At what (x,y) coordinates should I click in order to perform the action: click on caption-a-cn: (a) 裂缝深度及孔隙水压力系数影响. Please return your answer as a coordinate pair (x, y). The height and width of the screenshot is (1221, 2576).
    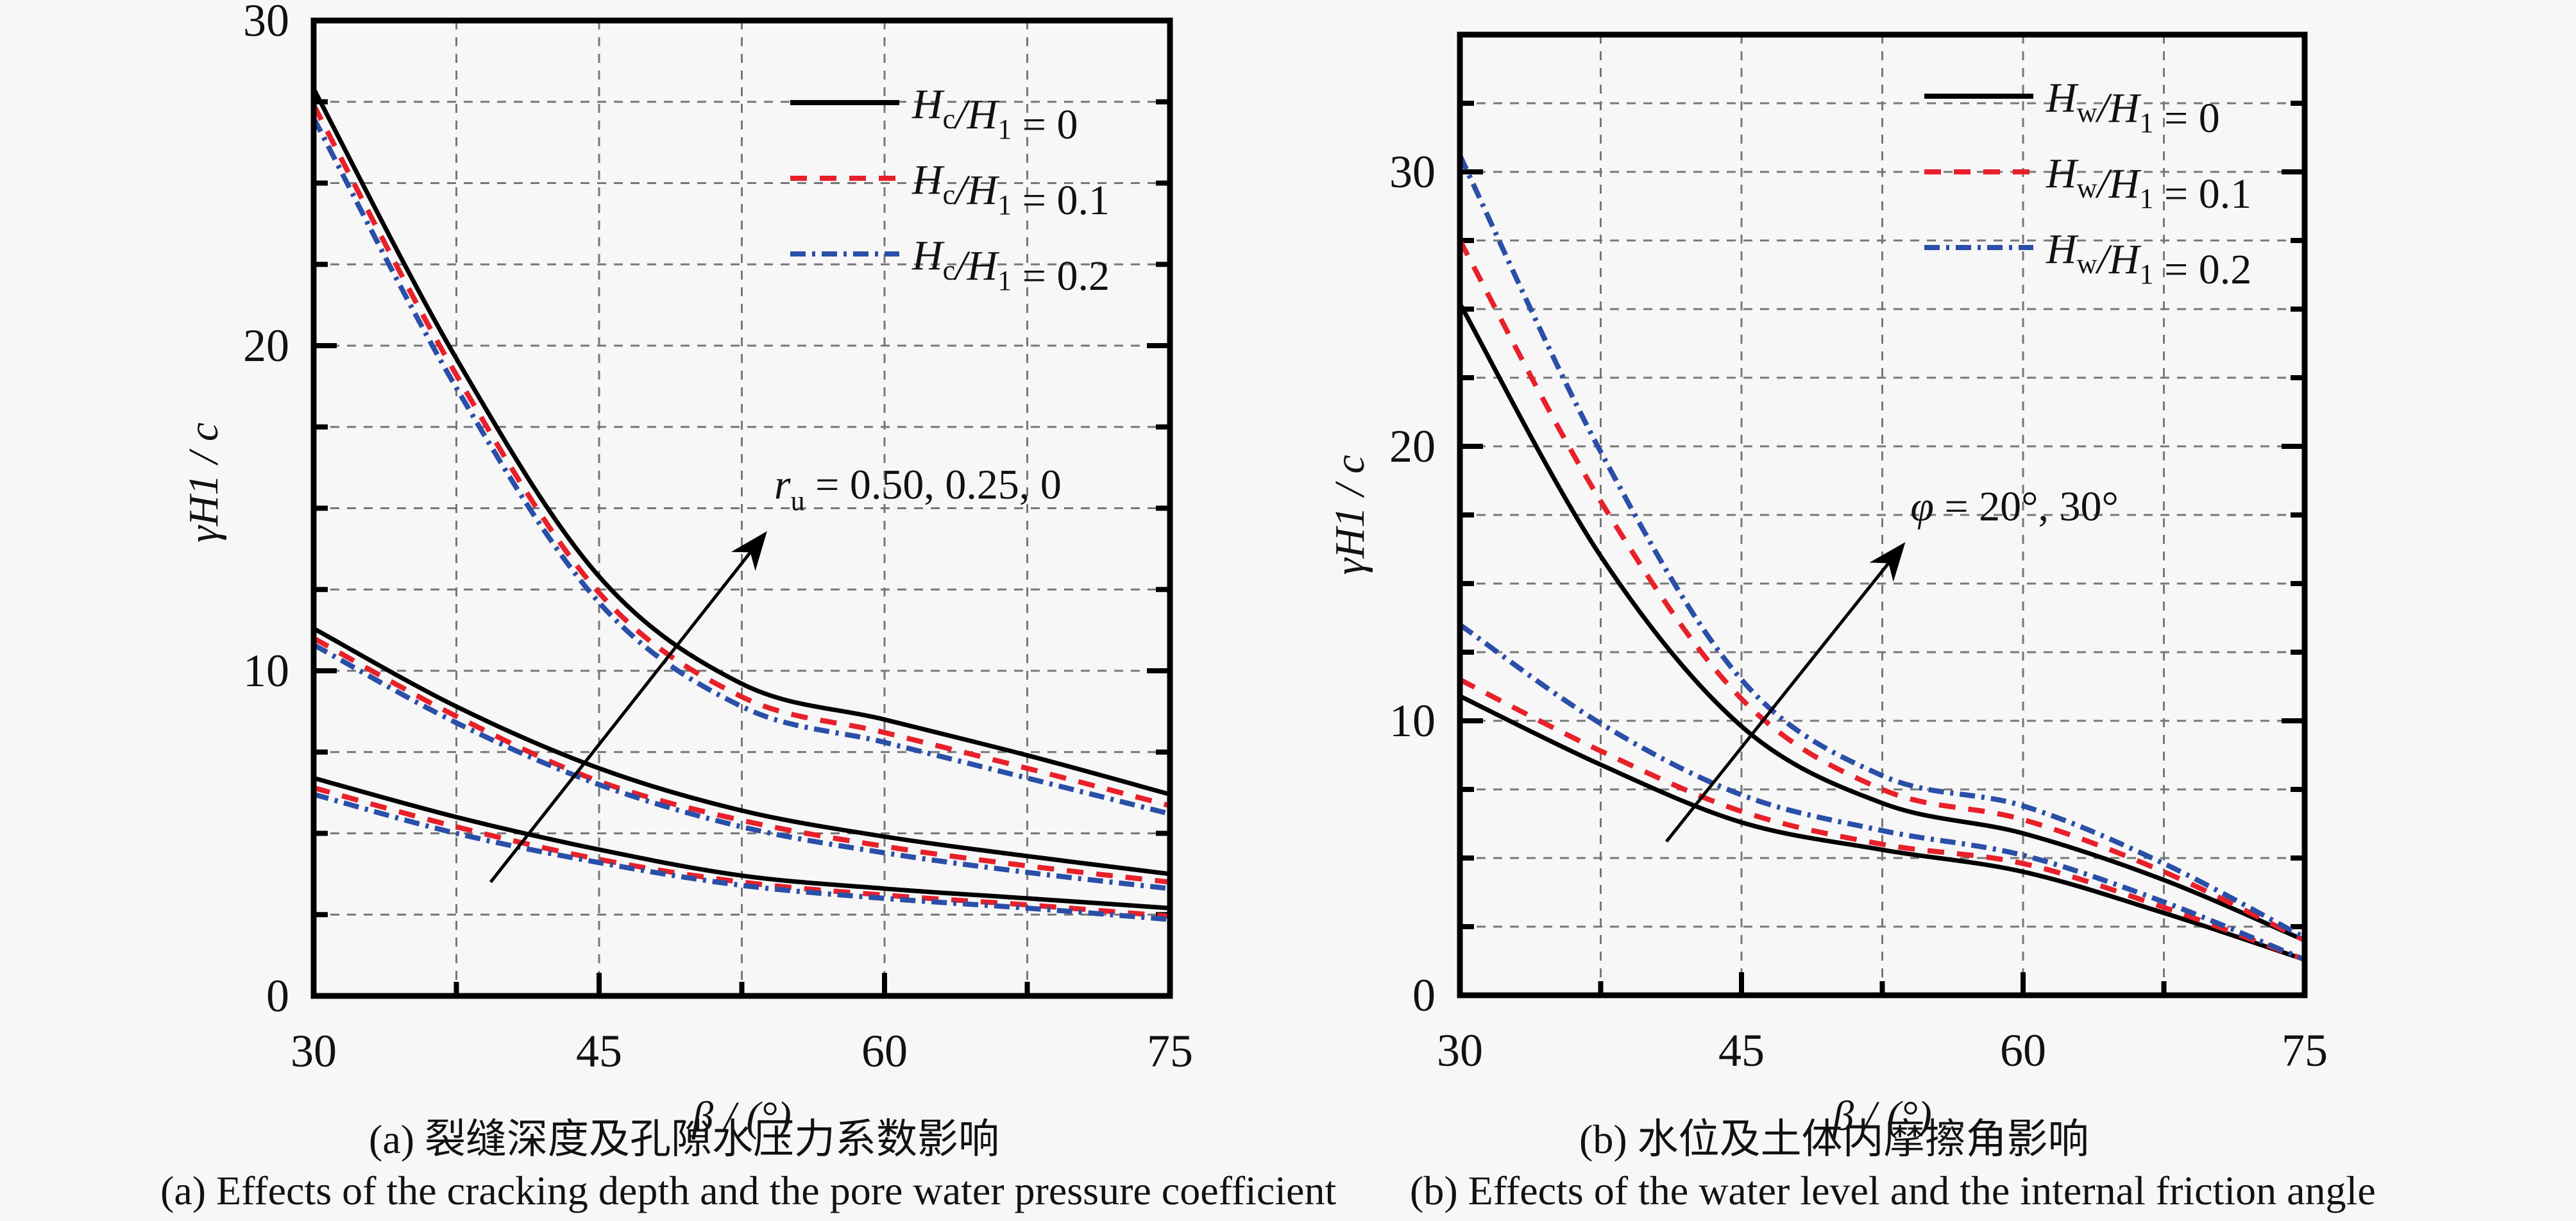
    Looking at the image, I should click on (684, 1139).